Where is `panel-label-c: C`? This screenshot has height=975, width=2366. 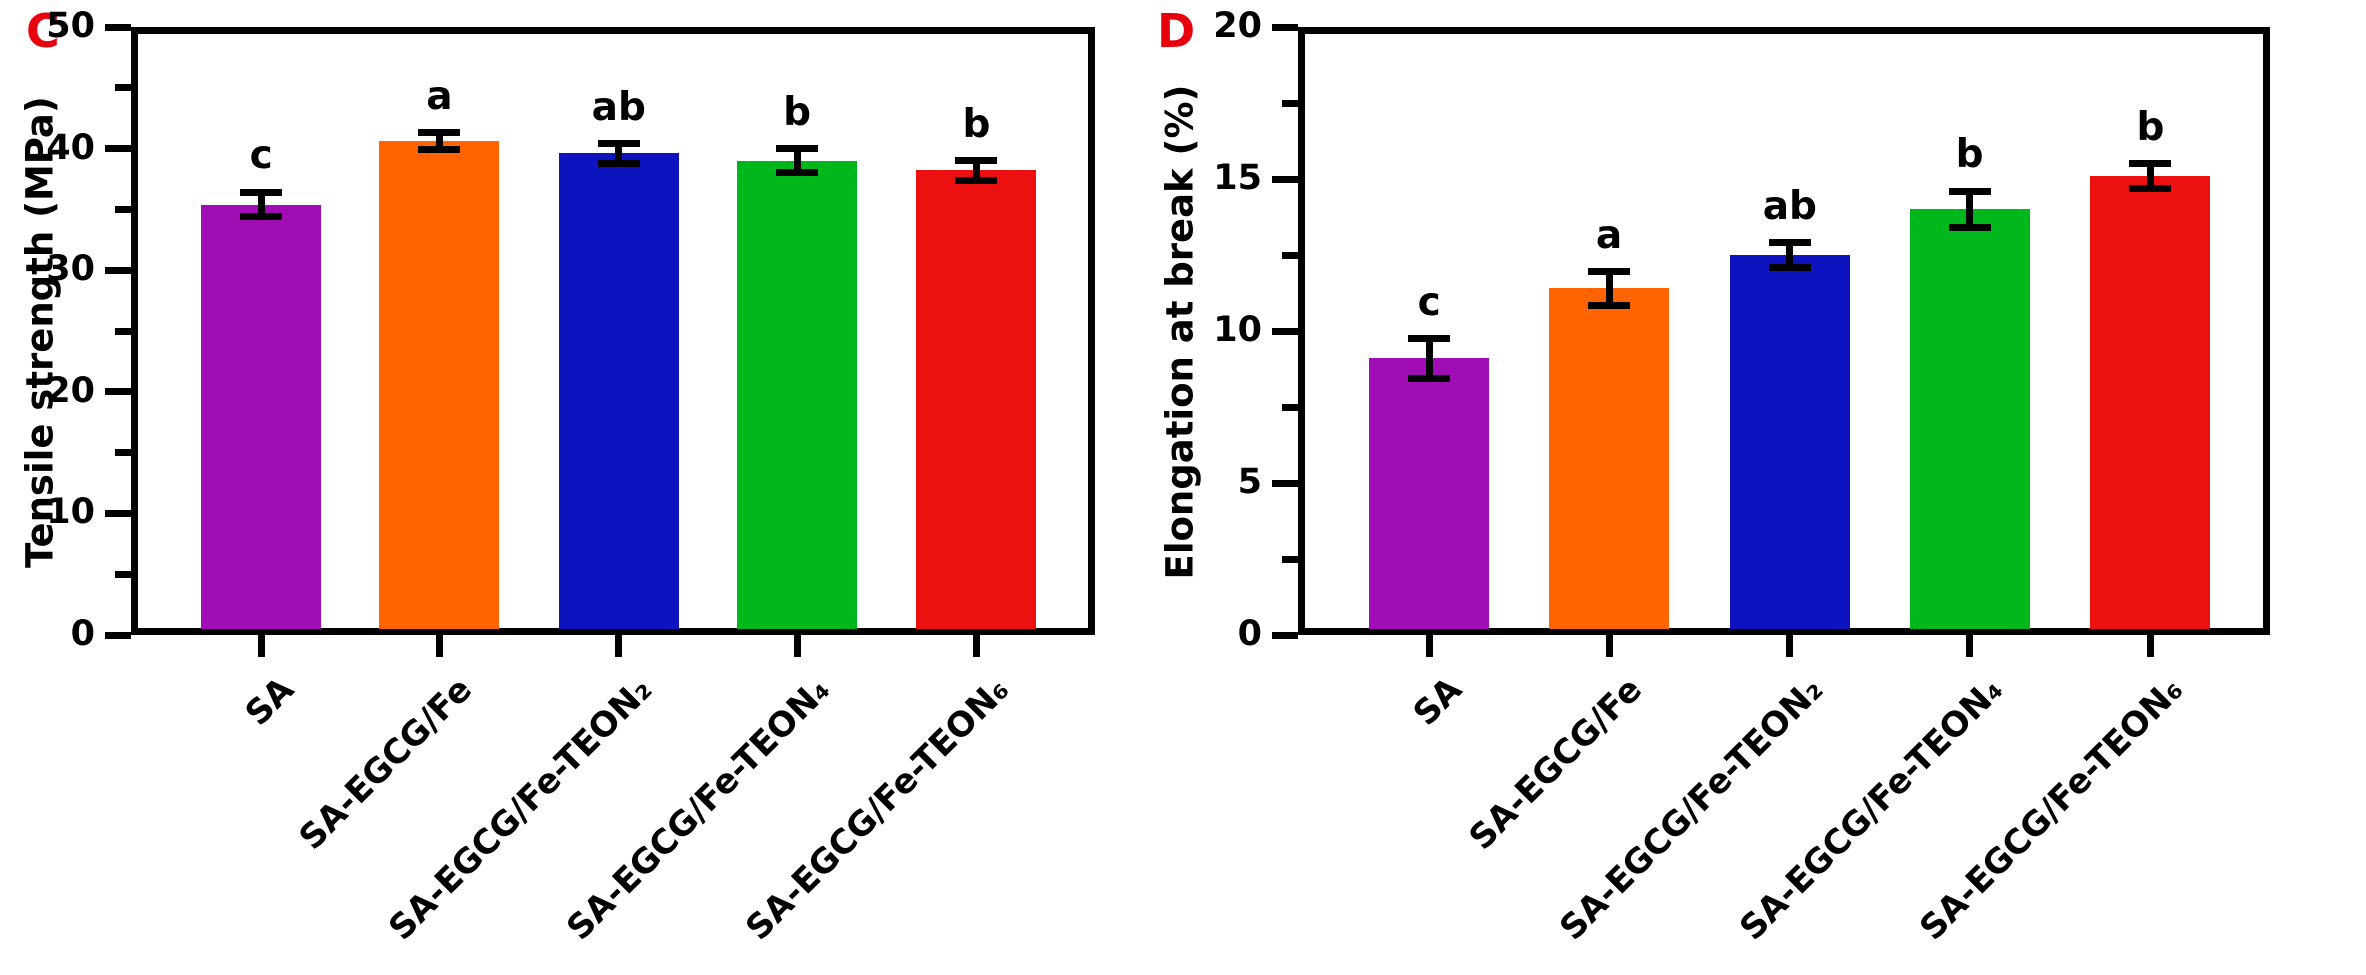 panel-label-c: C is located at coordinates (43, 31).